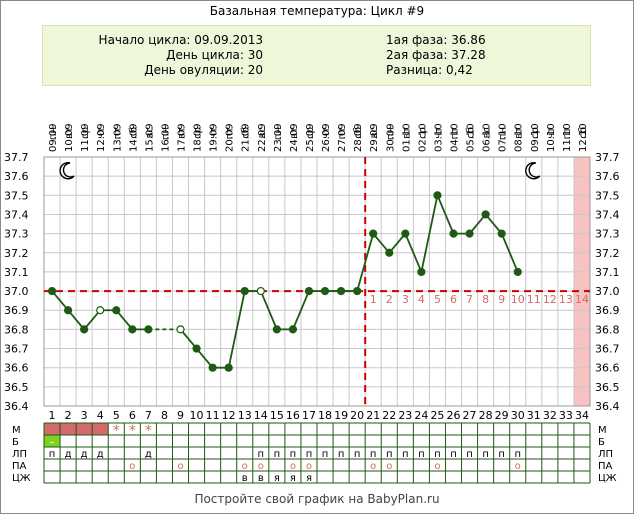 The height and width of the screenshot is (514, 634). Describe the element at coordinates (607, 272) in the screenshot. I see `y-tick-label-right: 37.1` at that location.